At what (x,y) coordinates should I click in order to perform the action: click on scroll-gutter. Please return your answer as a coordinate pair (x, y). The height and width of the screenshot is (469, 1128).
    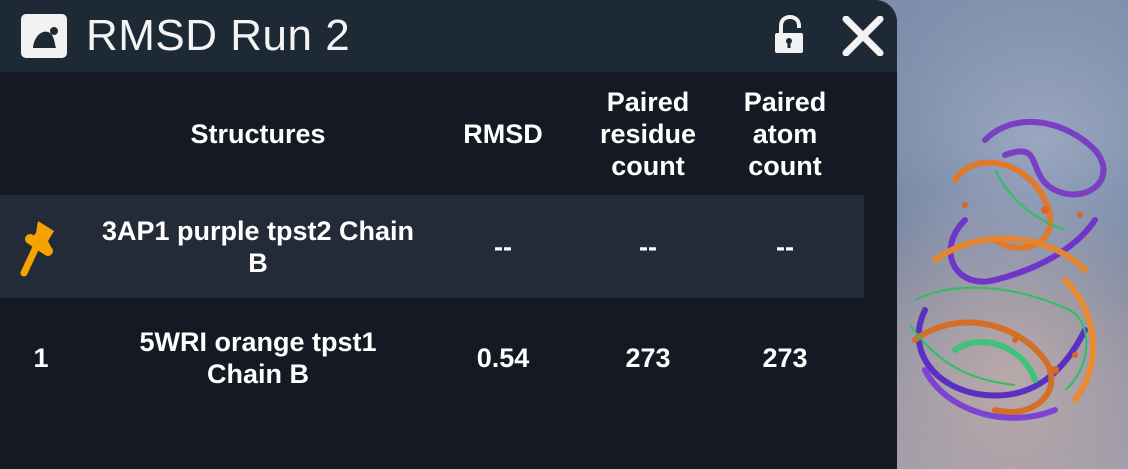
    Looking at the image, I should click on (880, 270).